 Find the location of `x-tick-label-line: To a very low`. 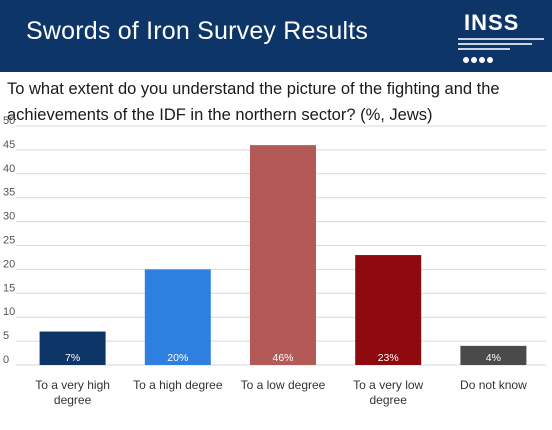

x-tick-label-line: To a very low is located at coordinates (388, 385).